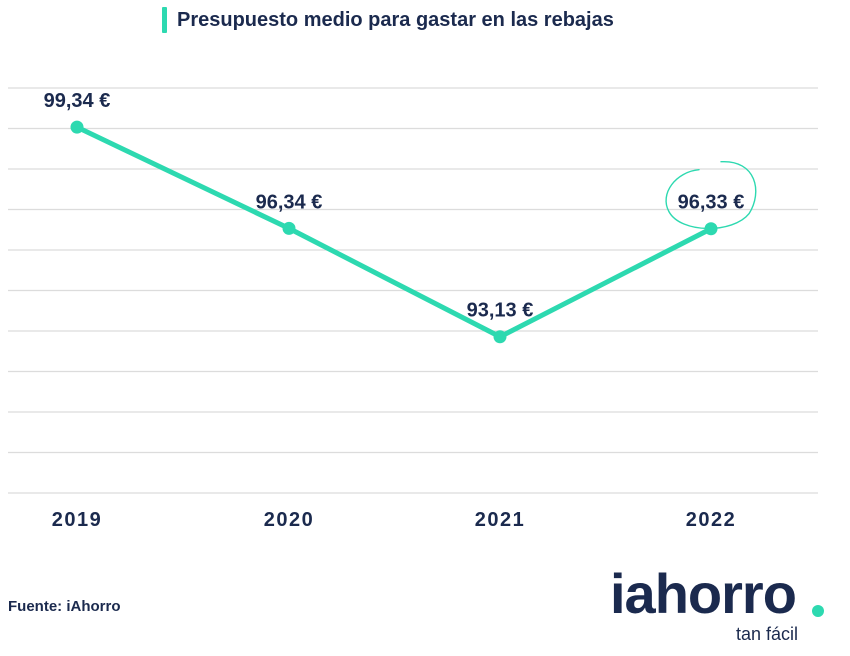 This screenshot has width=850, height=656. Describe the element at coordinates (711, 203) in the screenshot. I see `data-label-2022: 96,33 €` at that location.